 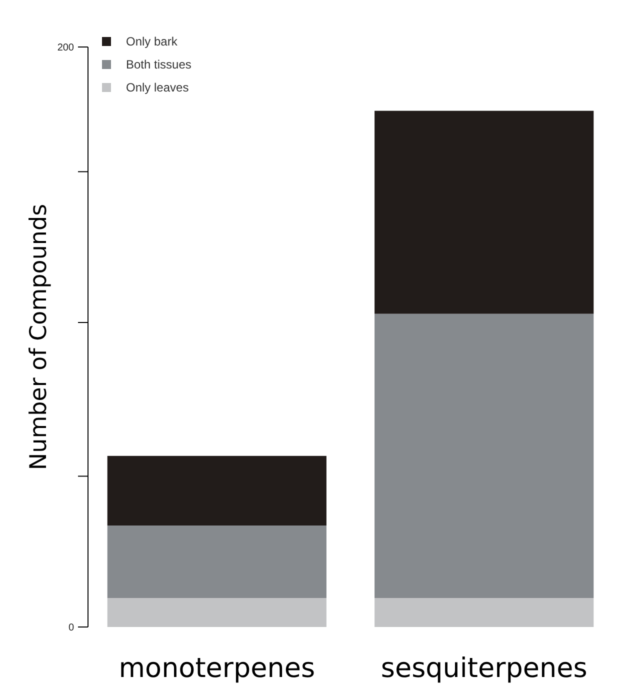 What do you see at coordinates (39, 337) in the screenshot?
I see `y-axis-title: Number of Compounds` at bounding box center [39, 337].